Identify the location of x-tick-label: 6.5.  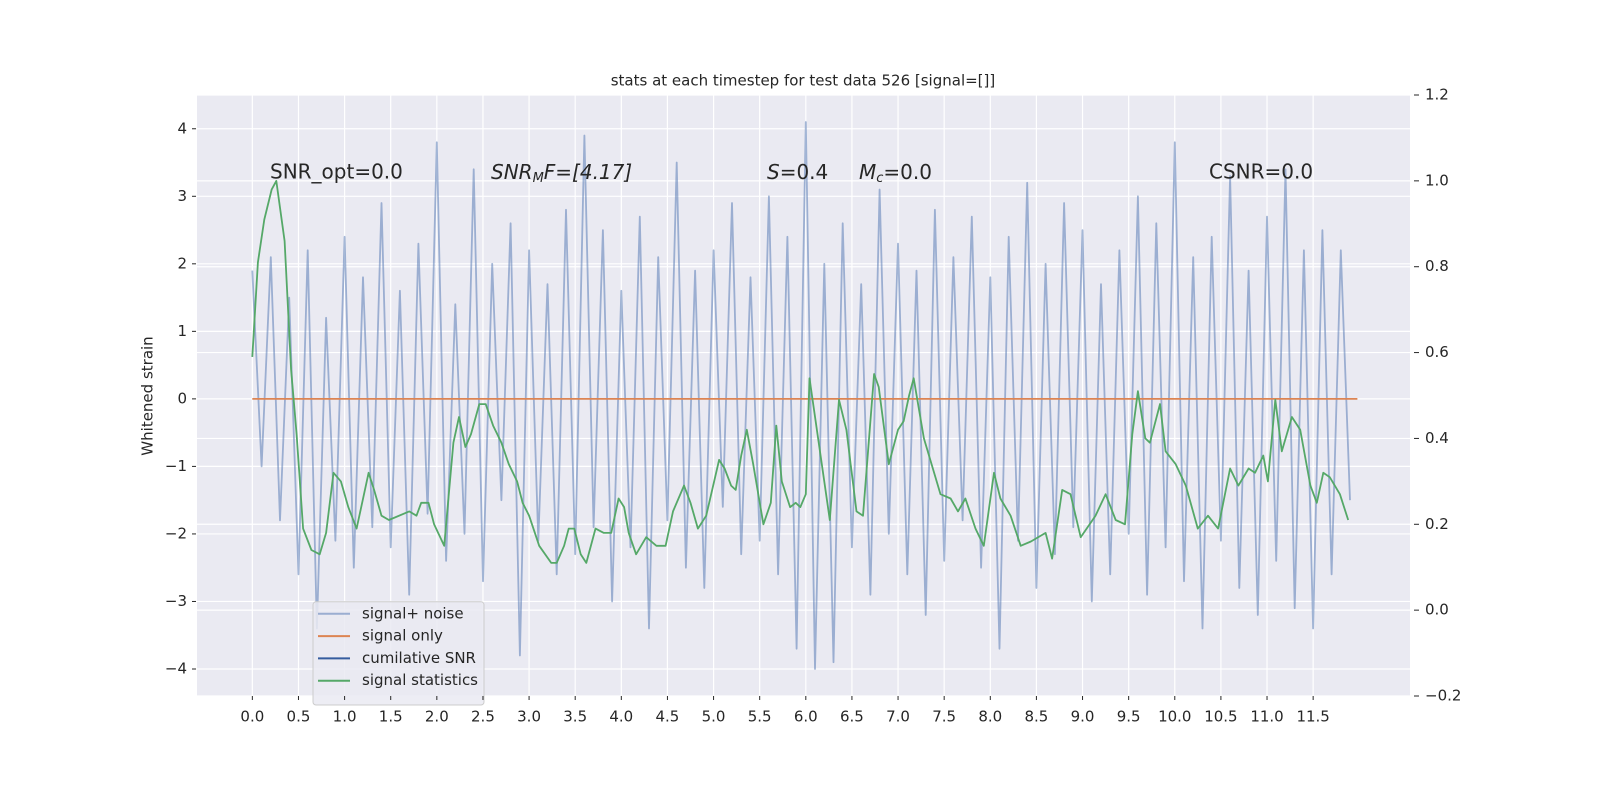
(852, 717).